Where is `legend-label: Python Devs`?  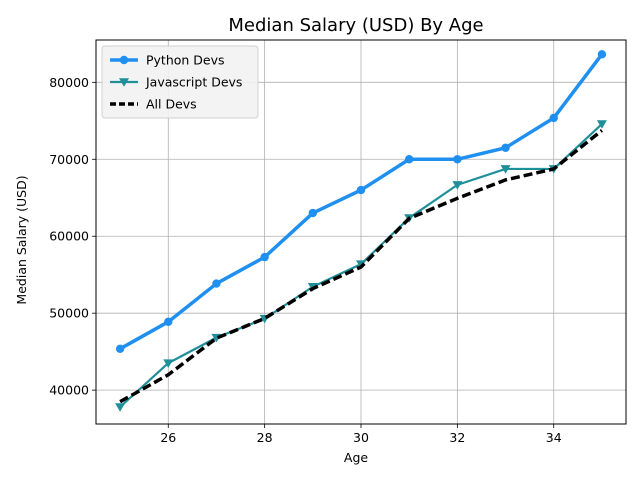
legend-label: Python Devs is located at coordinates (185, 60).